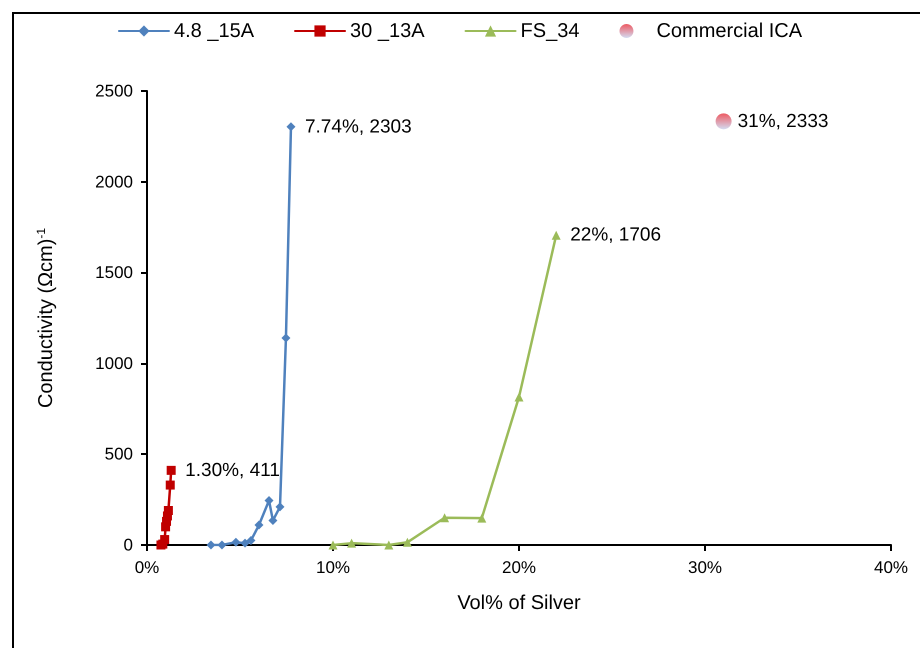  I want to click on legend-label: 4.8 _15A, so click(214, 31).